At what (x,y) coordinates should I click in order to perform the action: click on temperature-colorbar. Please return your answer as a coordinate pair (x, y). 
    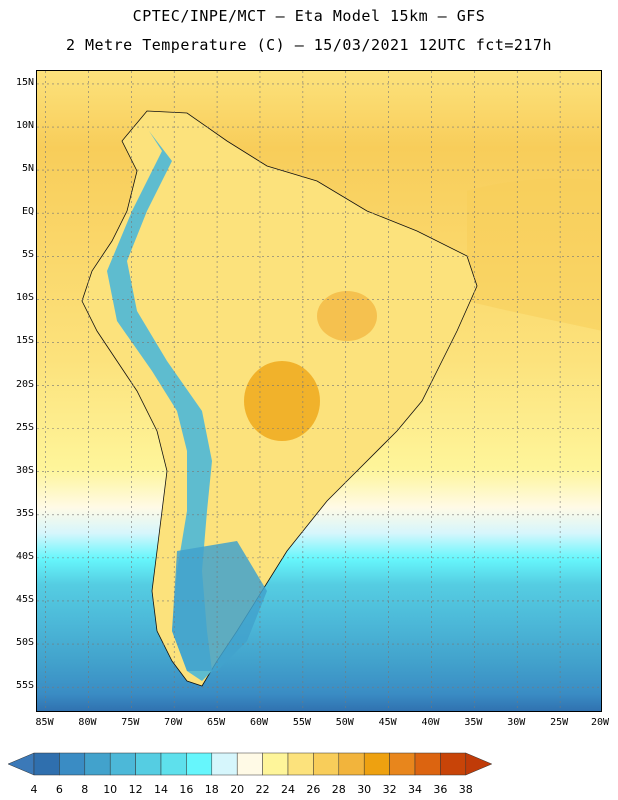
    Looking at the image, I should click on (250, 764).